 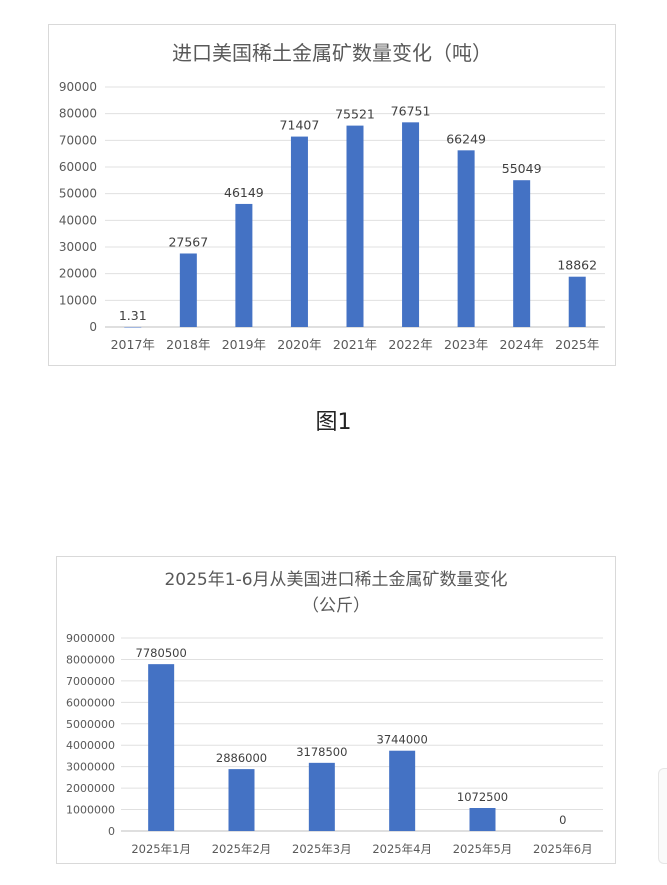 What do you see at coordinates (333, 422) in the screenshot?
I see `figure-caption: 图1` at bounding box center [333, 422].